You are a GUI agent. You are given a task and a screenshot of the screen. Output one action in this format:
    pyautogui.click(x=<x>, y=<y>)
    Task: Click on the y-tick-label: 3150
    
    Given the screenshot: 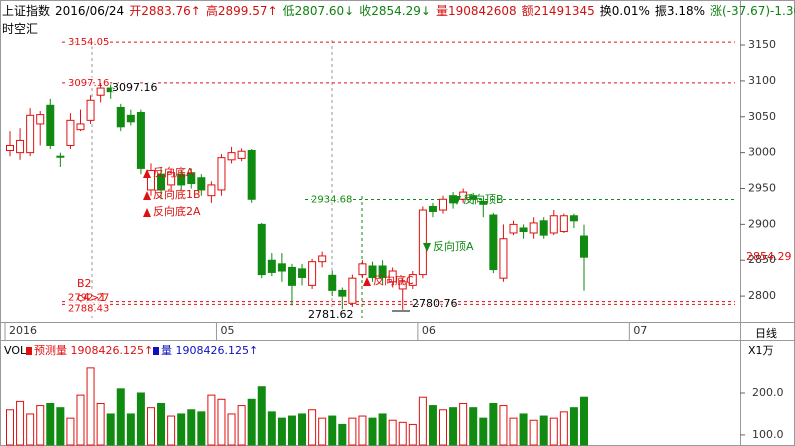 What is the action you would take?
    pyautogui.click(x=762, y=44)
    